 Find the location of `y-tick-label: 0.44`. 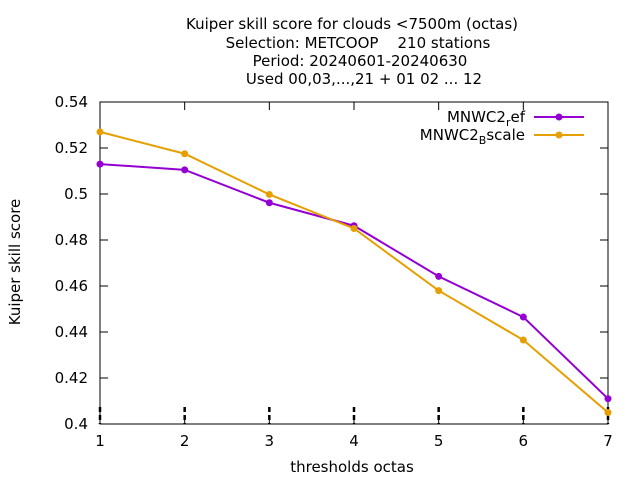

y-tick-label: 0.44 is located at coordinates (71, 332).